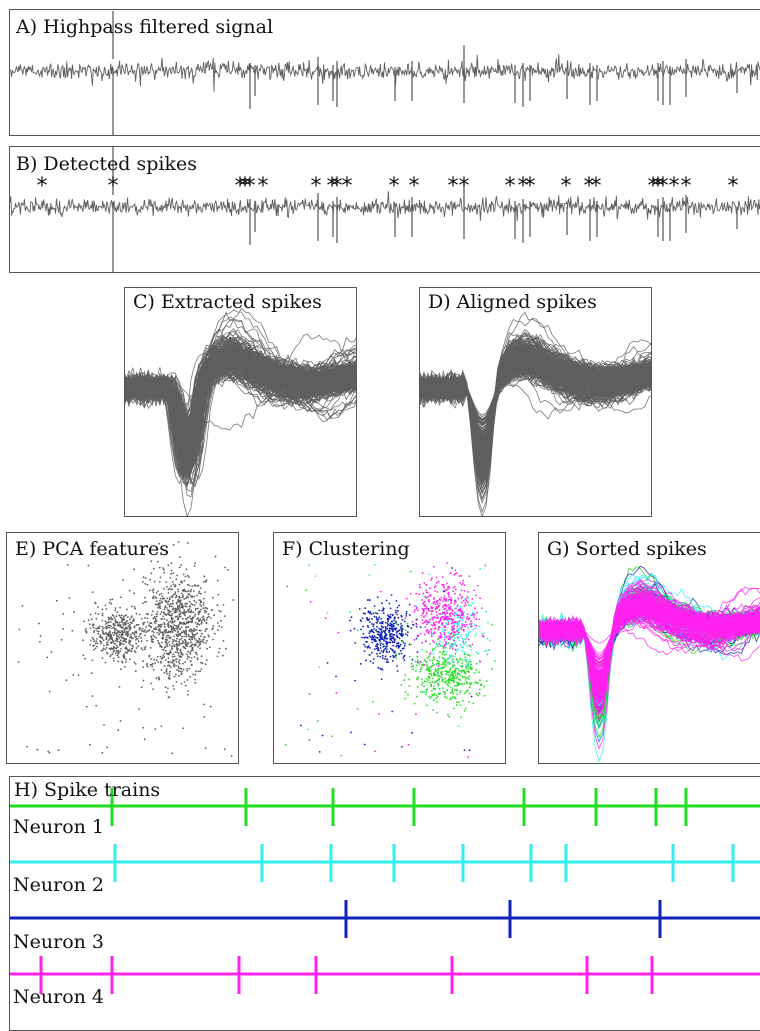 The width and height of the screenshot is (760, 1031). What do you see at coordinates (385, 73) in the screenshot?
I see `signal-trace-a` at bounding box center [385, 73].